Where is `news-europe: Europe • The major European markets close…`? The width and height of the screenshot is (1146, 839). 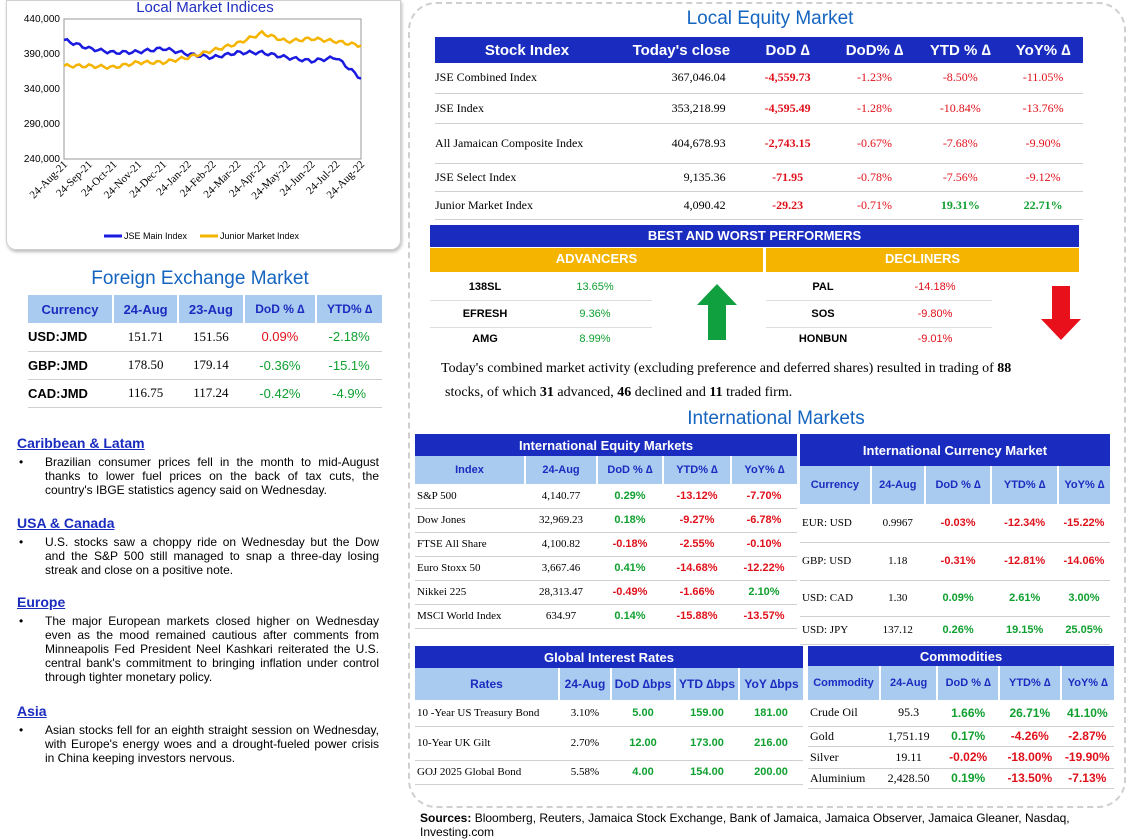 news-europe: Europe • The major European markets close… is located at coordinates (198, 639).